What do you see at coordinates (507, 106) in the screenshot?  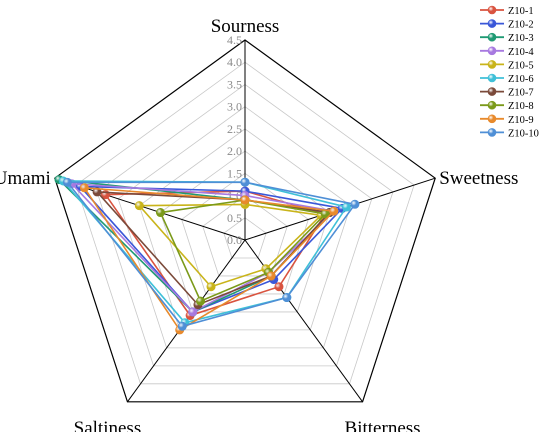 I see `legend-item-z10-8: Z10-8` at bounding box center [507, 106].